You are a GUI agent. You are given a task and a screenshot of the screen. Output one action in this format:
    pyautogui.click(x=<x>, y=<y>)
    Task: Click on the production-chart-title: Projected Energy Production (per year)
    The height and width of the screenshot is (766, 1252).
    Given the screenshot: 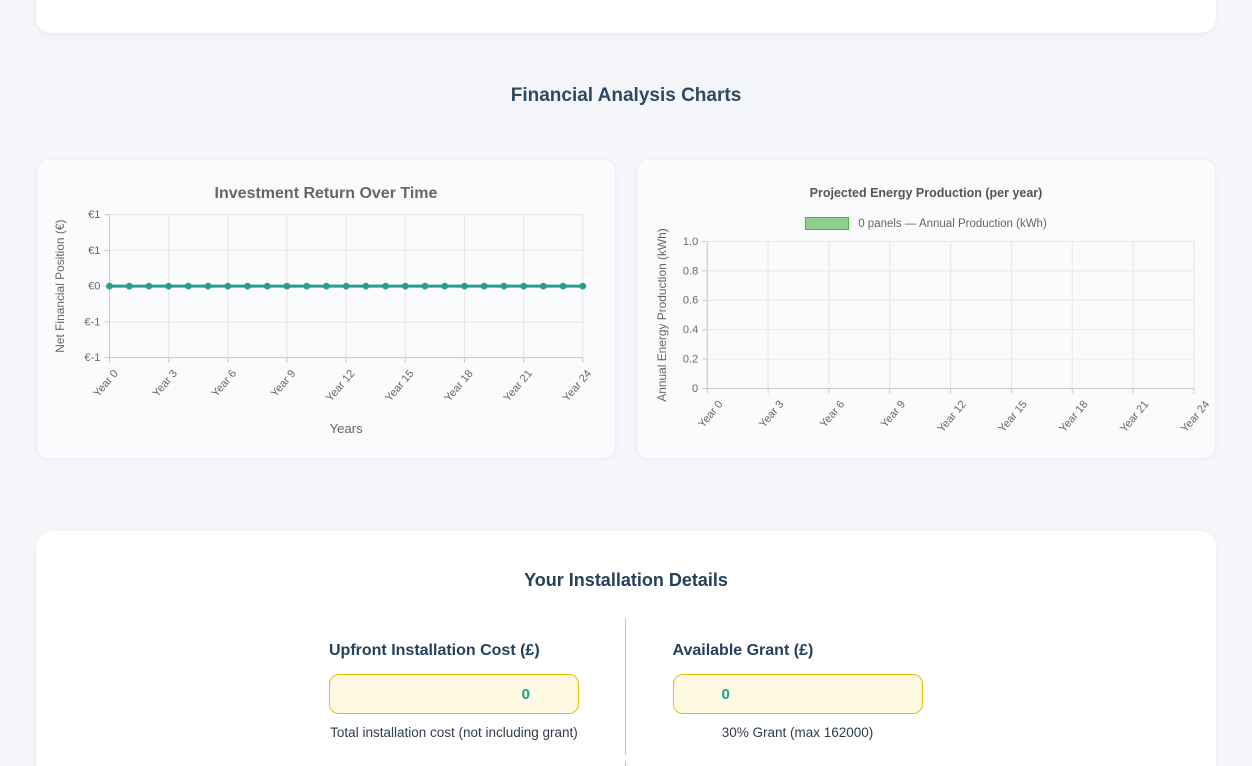 What is the action you would take?
    pyautogui.click(x=926, y=193)
    